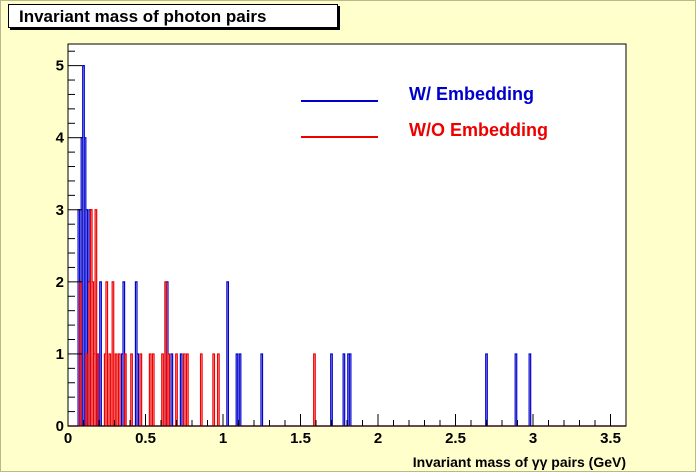 The height and width of the screenshot is (472, 696). What do you see at coordinates (424, 112) in the screenshot?
I see `legend: W/ Embedding W/O Embedding` at bounding box center [424, 112].